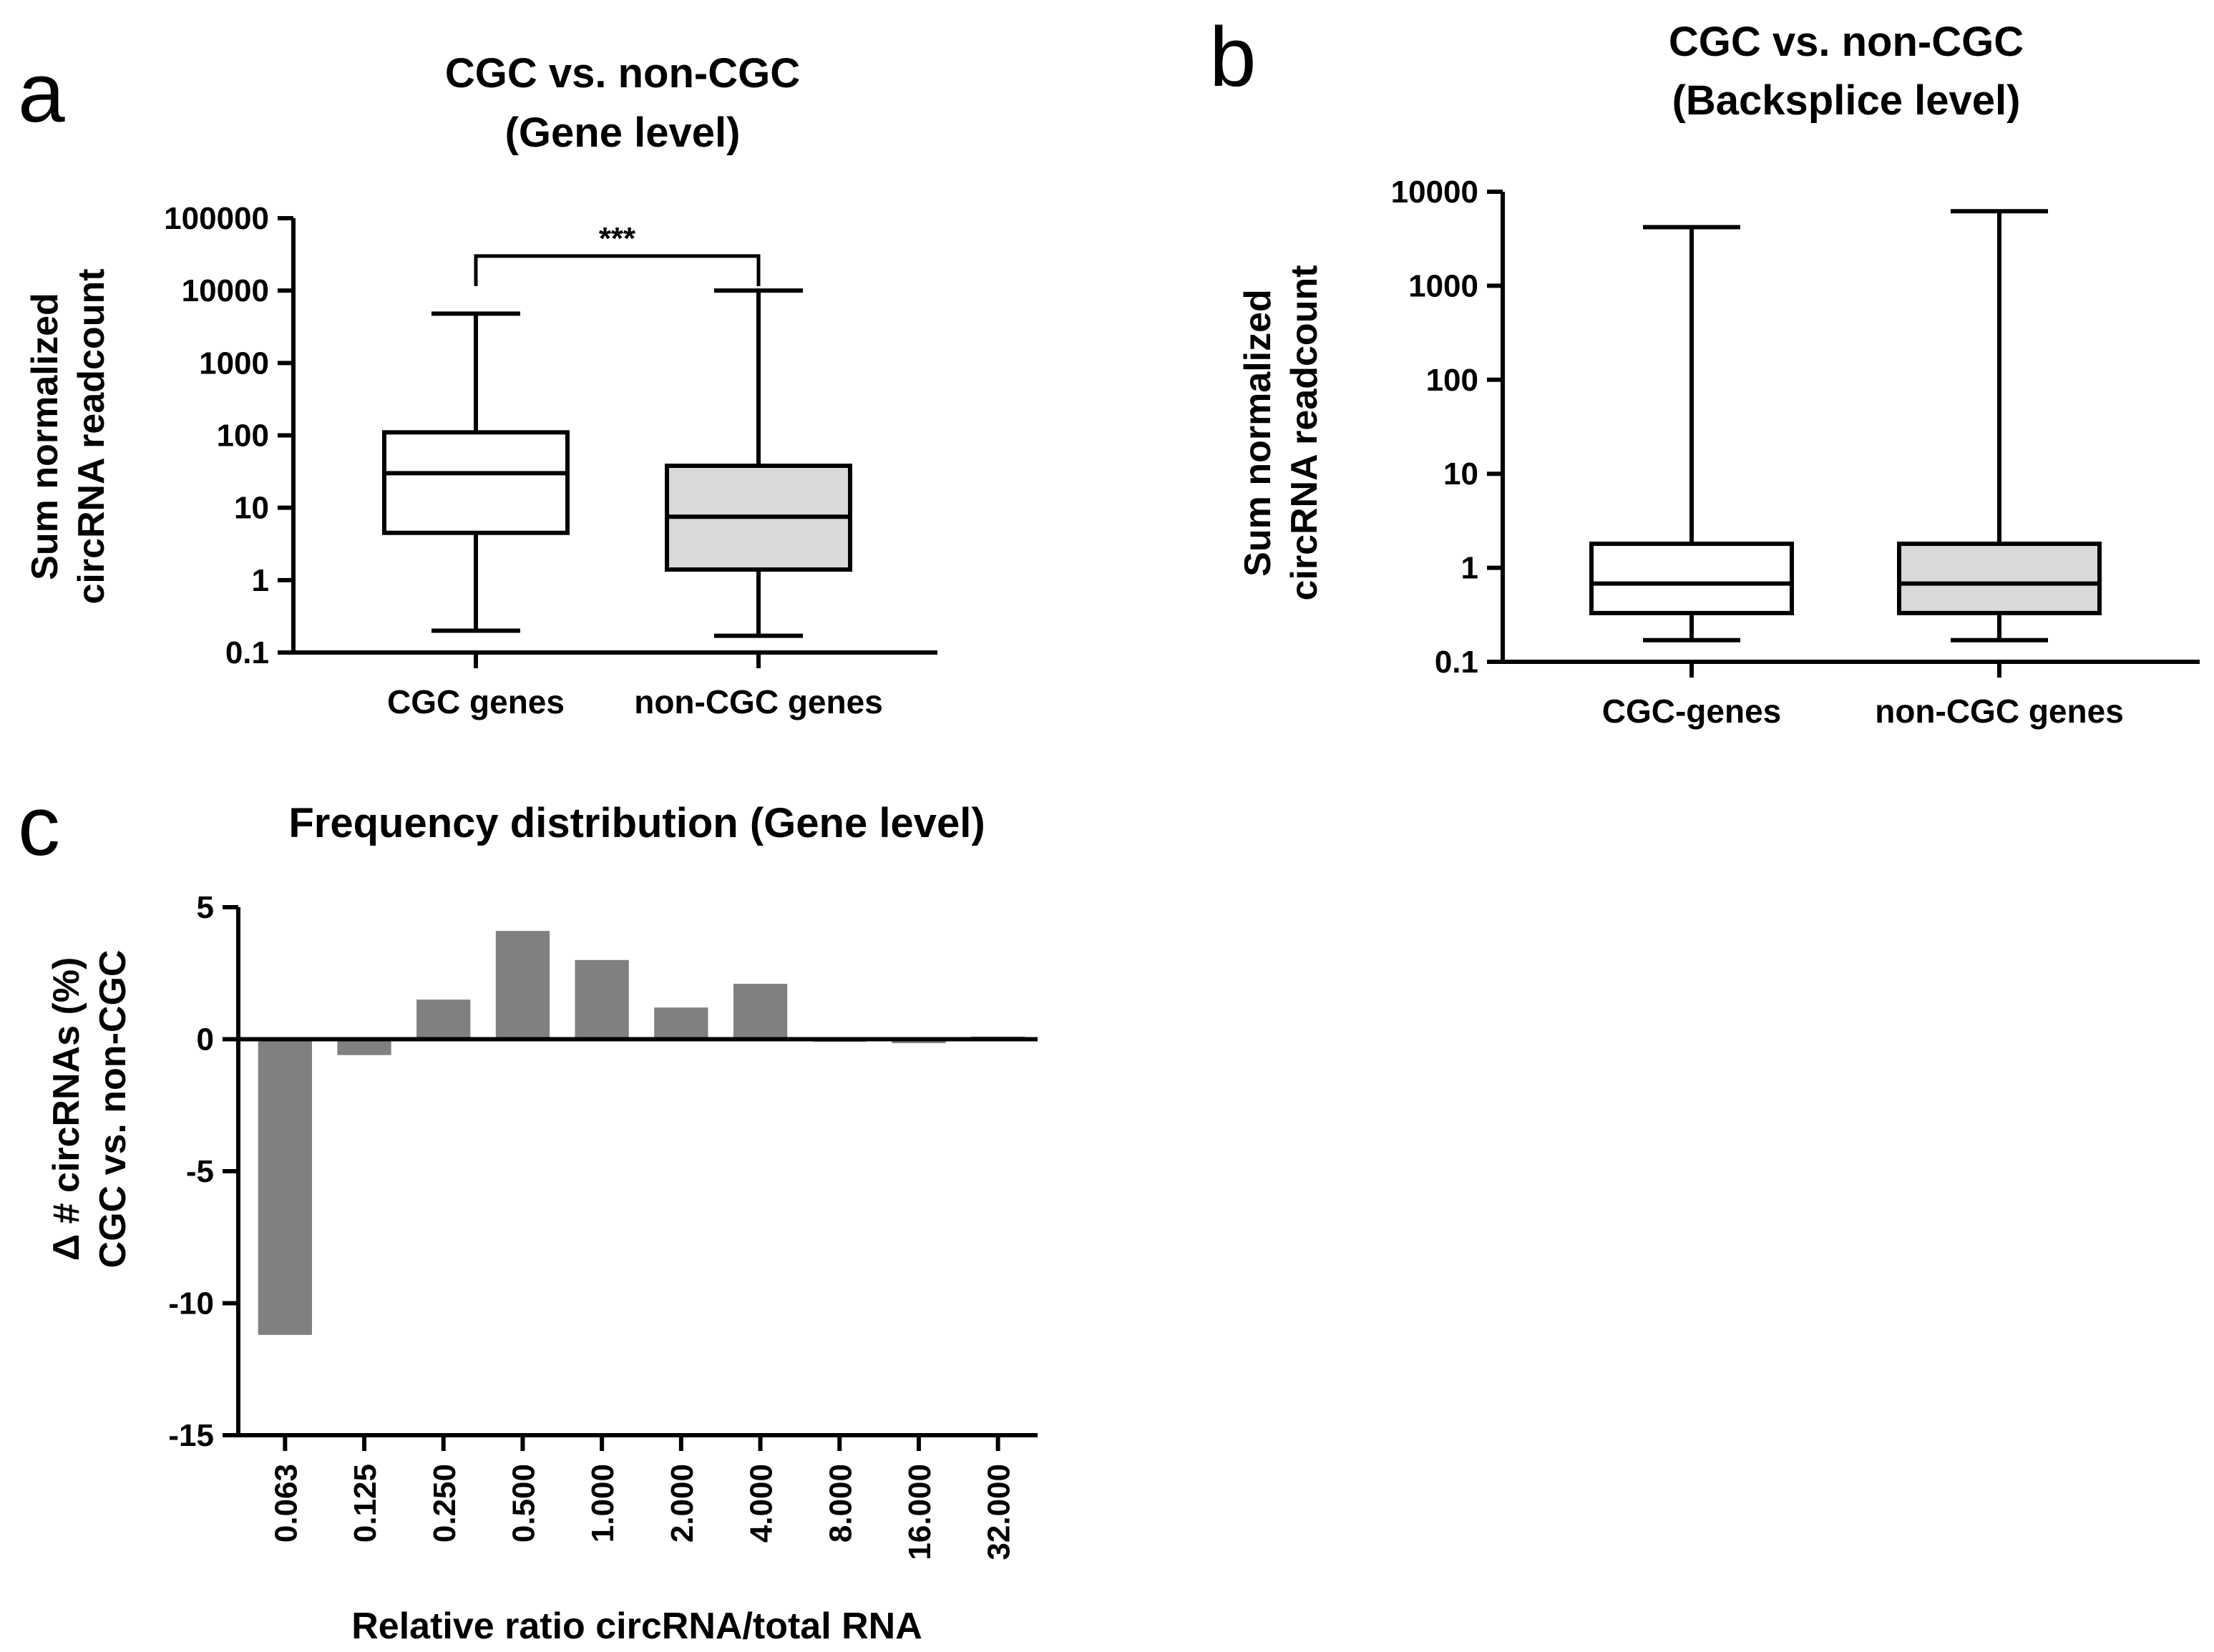 The width and height of the screenshot is (2214, 1652). Describe the element at coordinates (191, 1435) in the screenshot. I see `y-tick-label: -15` at that location.